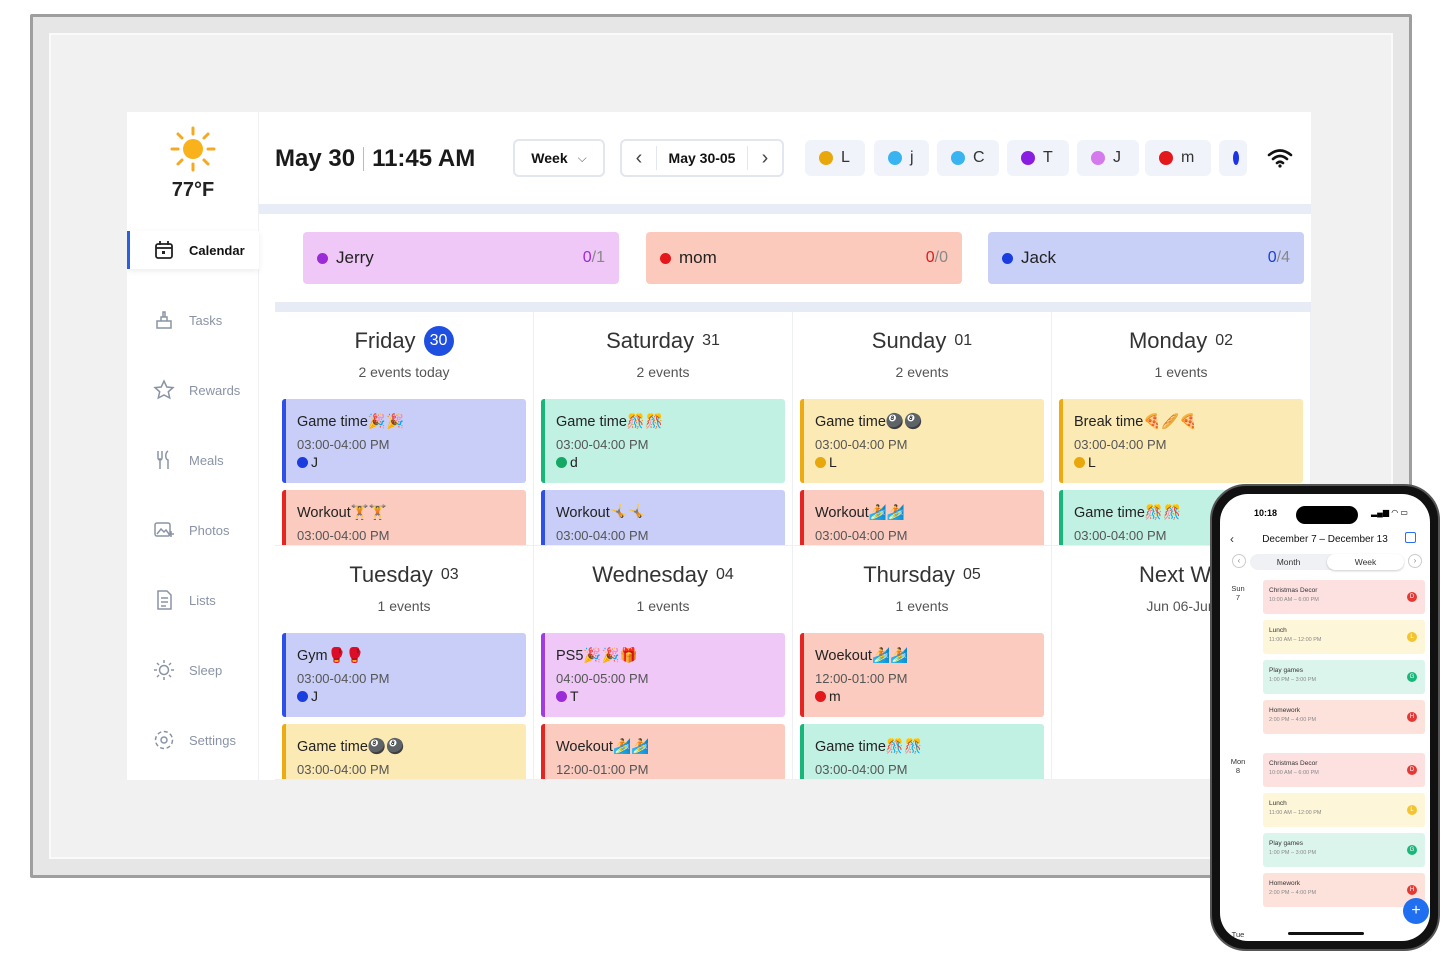  What do you see at coordinates (385, 340) in the screenshot?
I see `day-name: Friday` at bounding box center [385, 340].